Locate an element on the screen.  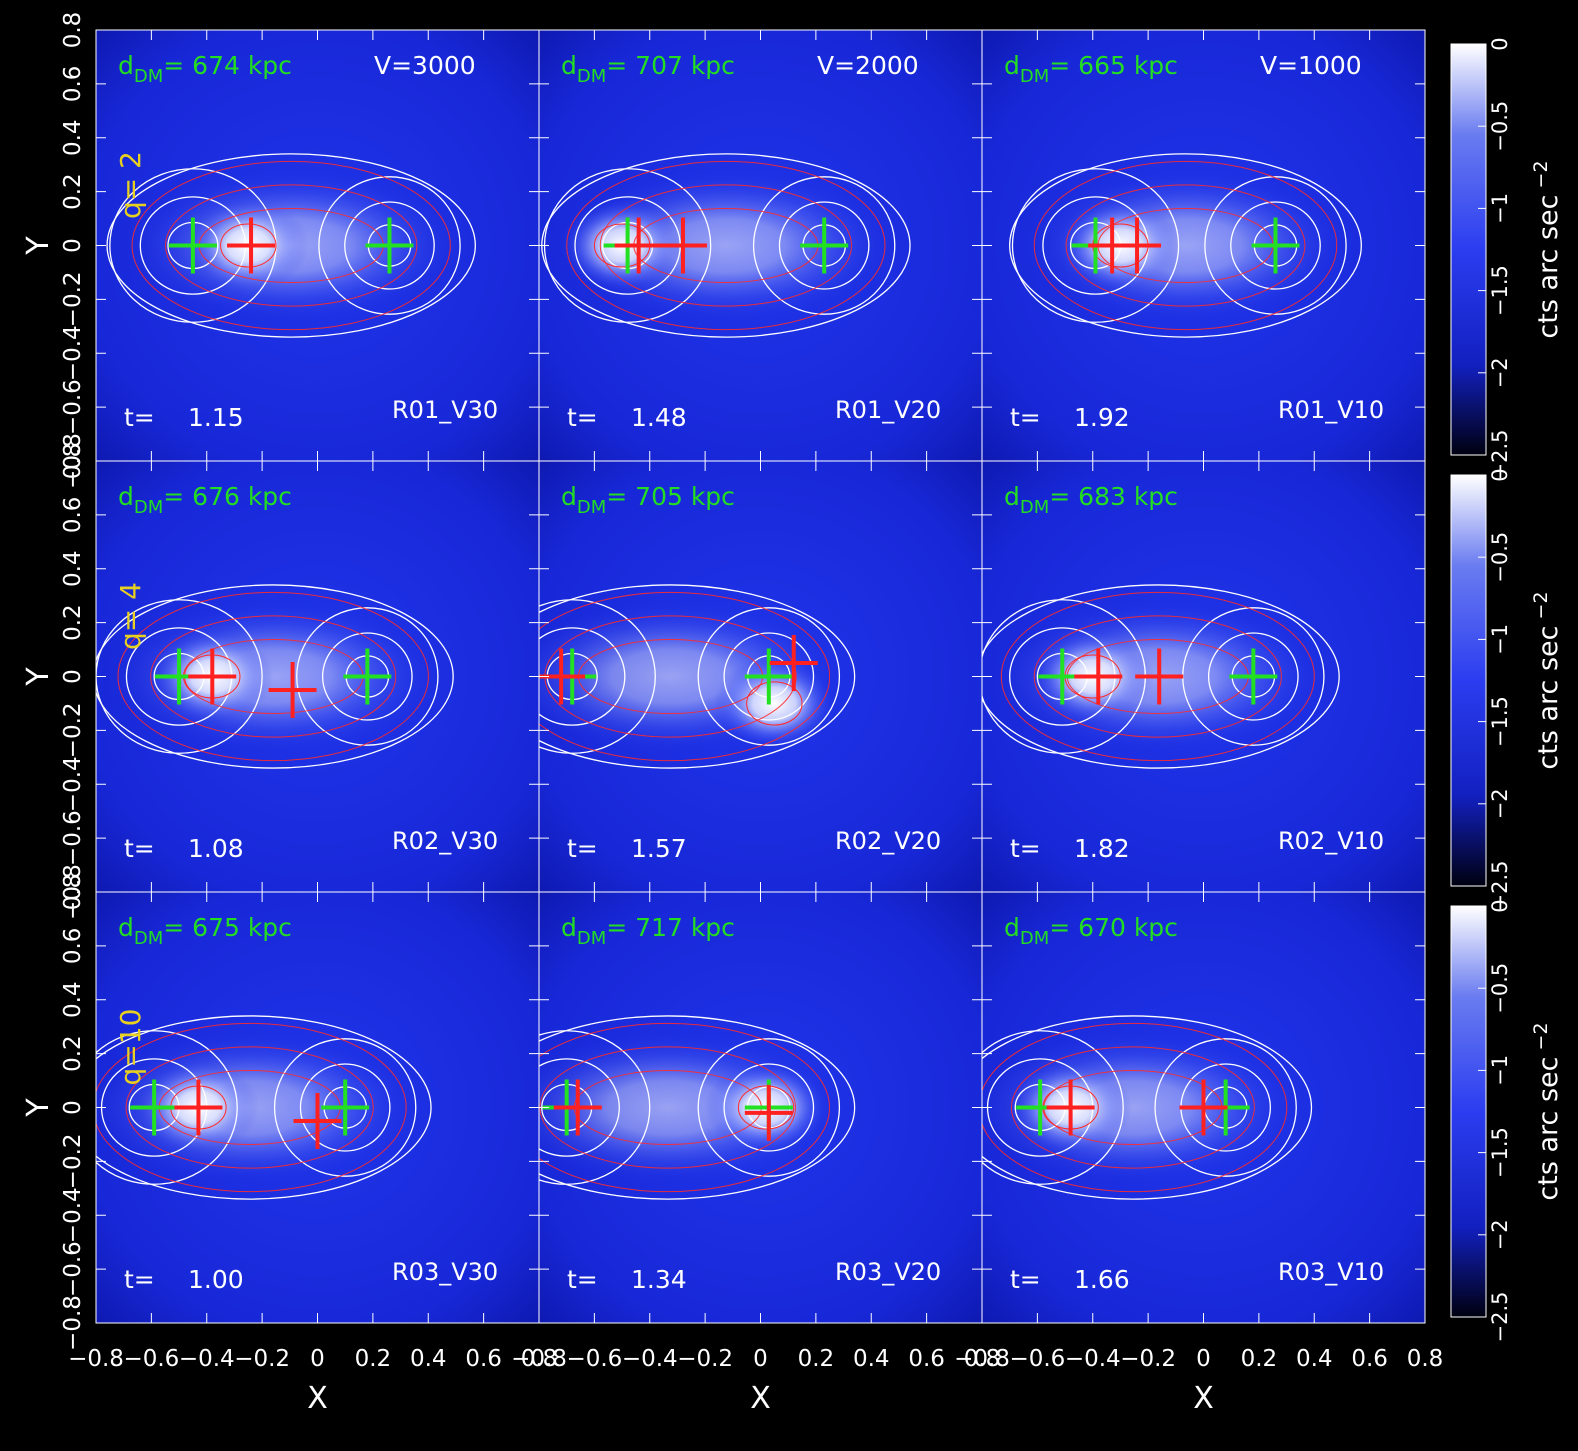
time-value: 1.15 is located at coordinates (216, 417).